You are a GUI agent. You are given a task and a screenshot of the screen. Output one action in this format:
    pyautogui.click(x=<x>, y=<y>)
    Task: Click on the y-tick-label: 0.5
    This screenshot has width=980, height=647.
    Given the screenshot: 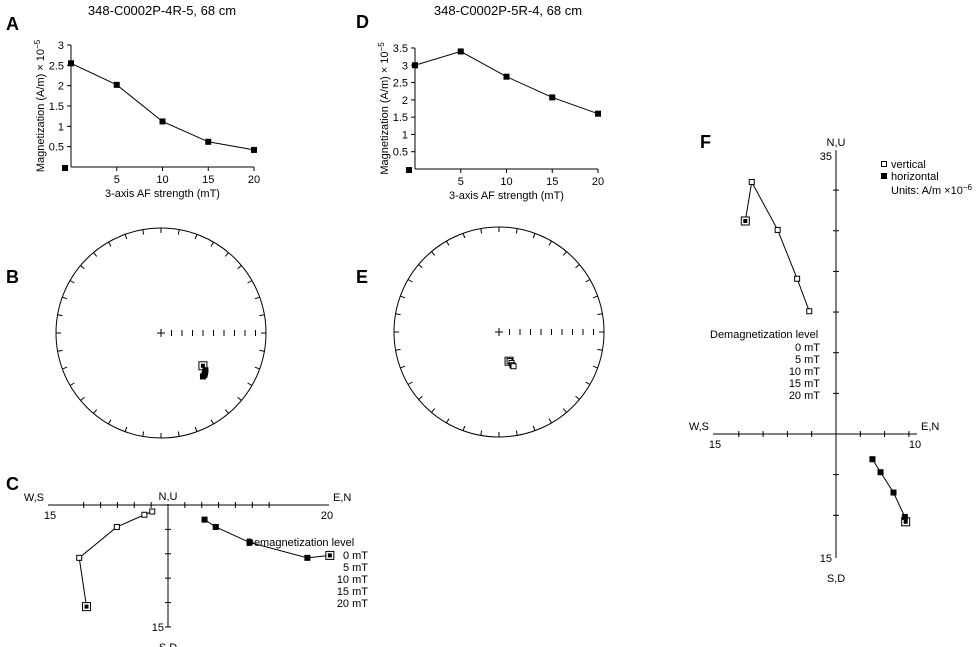 What is the action you would take?
    pyautogui.click(x=56, y=148)
    